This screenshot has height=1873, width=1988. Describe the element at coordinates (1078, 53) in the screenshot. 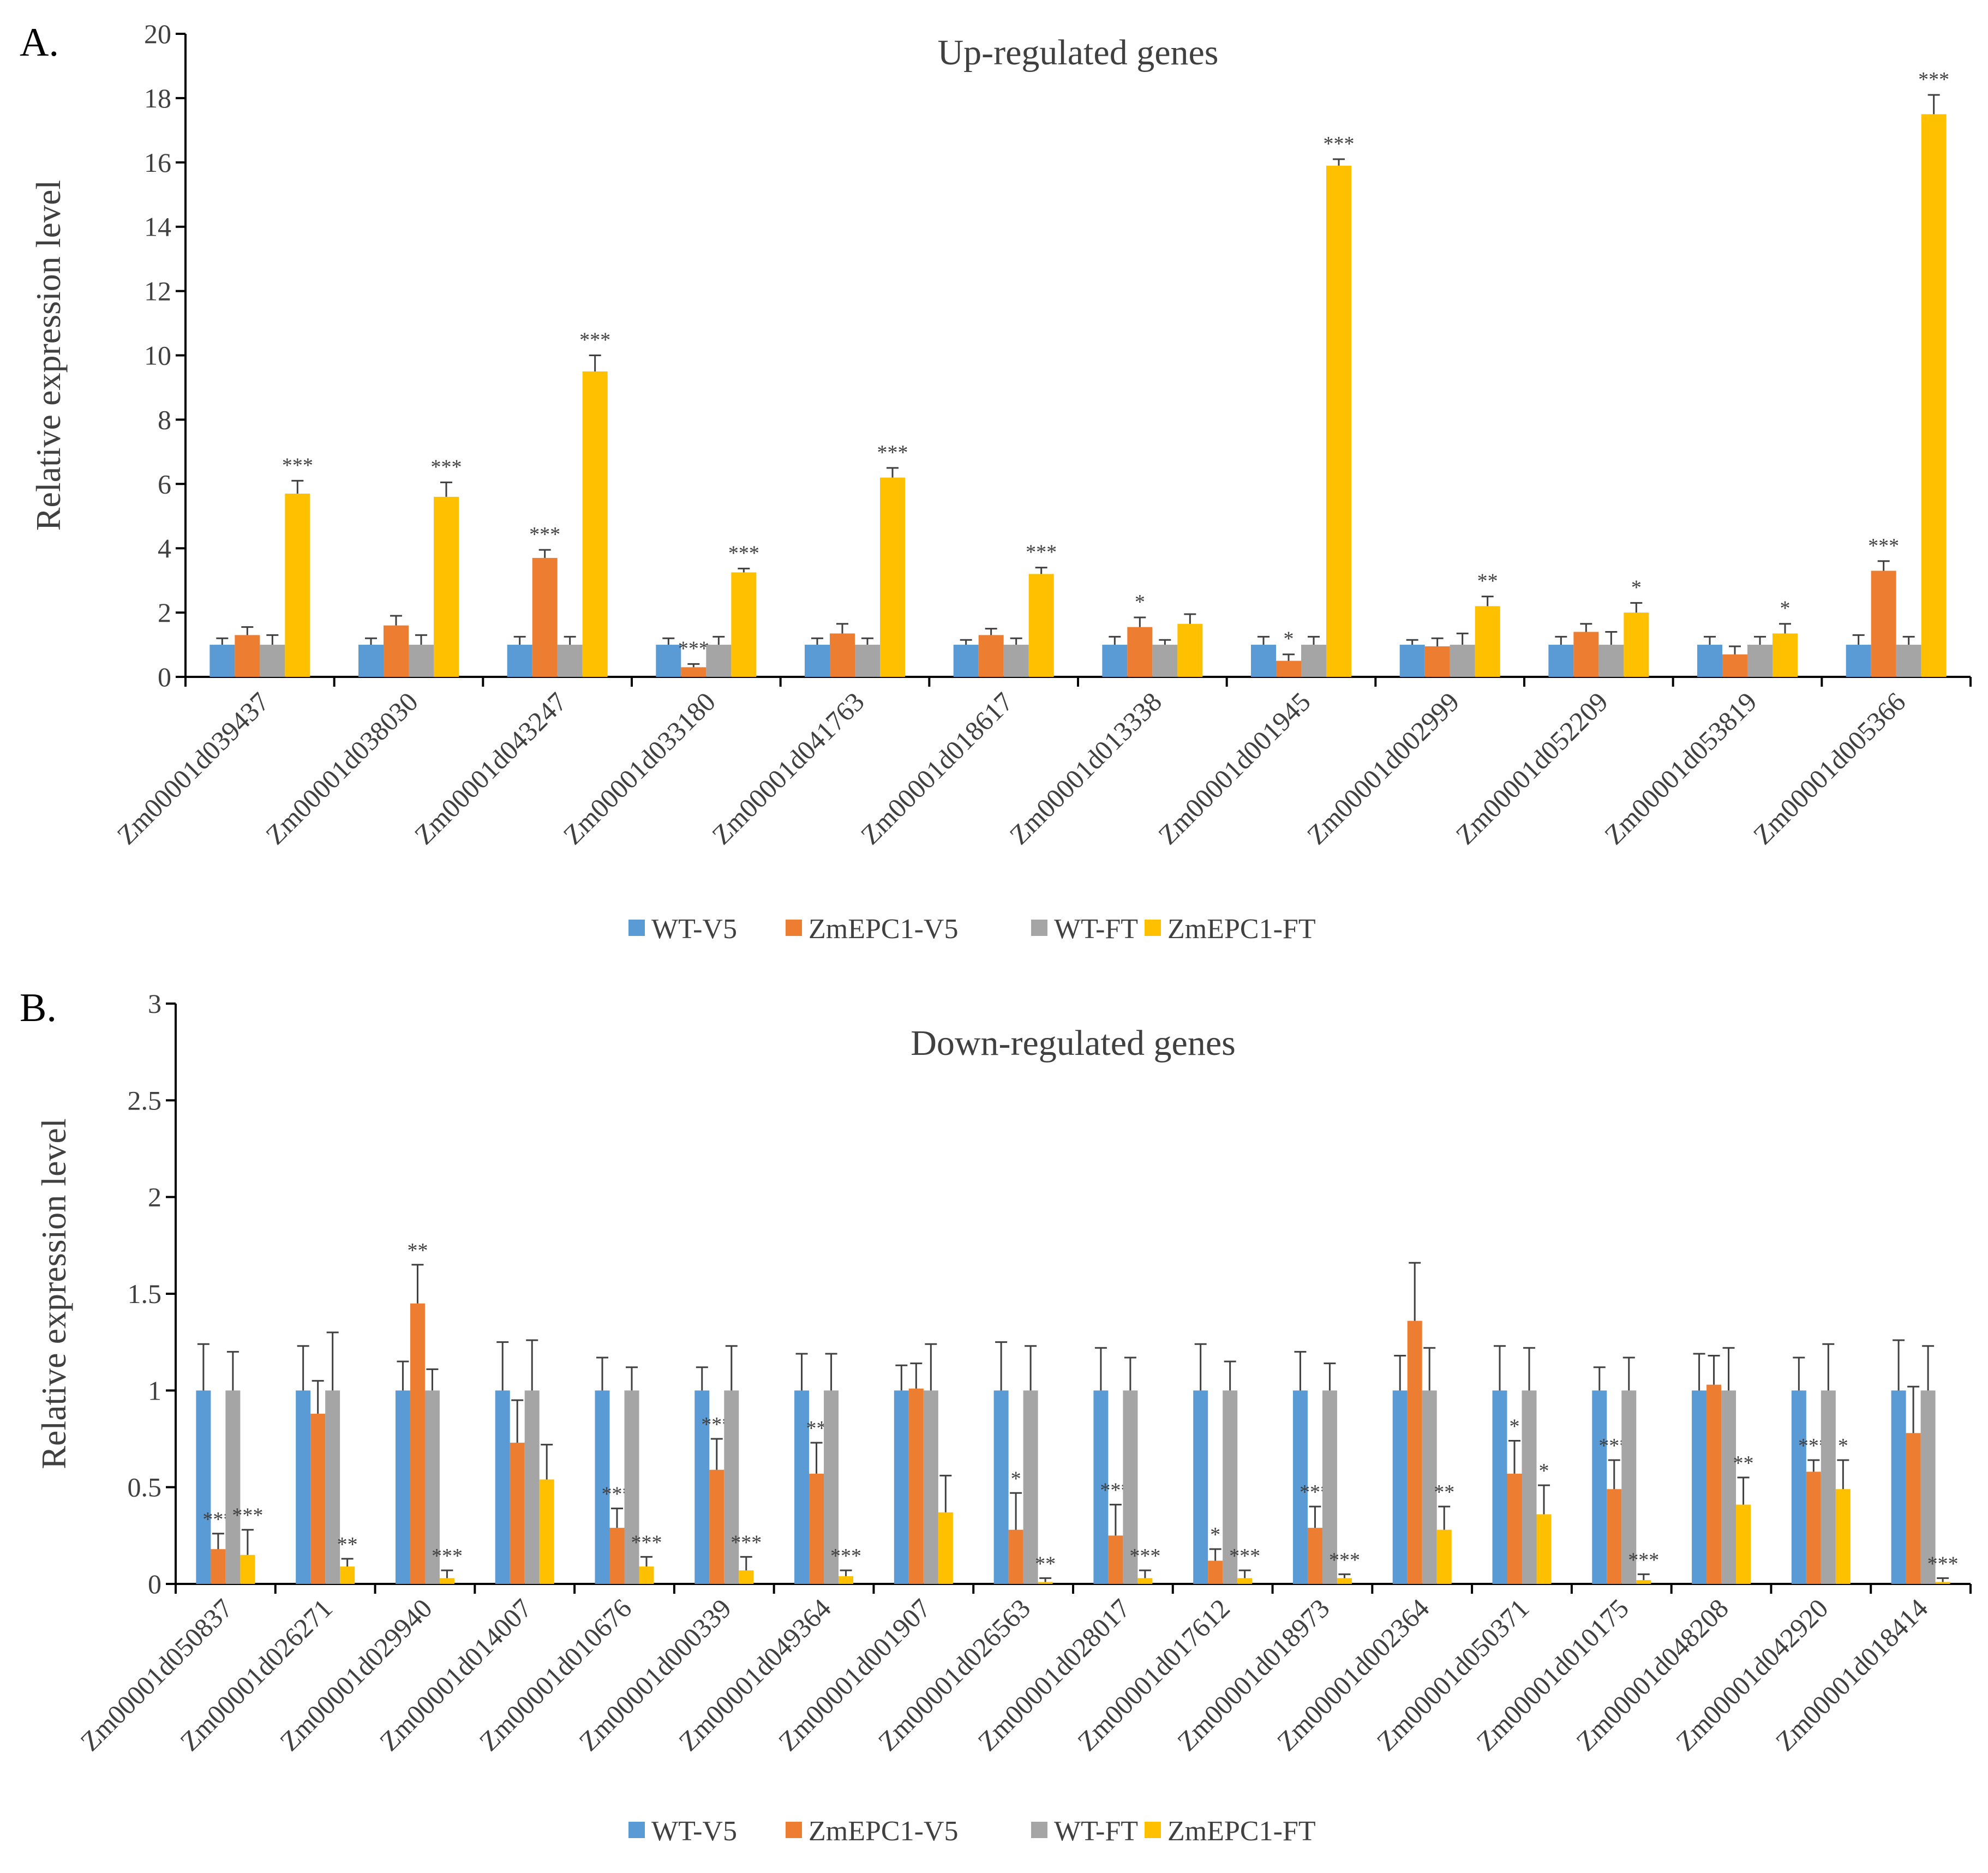

I see `chart-title: Up-regulated genes` at that location.